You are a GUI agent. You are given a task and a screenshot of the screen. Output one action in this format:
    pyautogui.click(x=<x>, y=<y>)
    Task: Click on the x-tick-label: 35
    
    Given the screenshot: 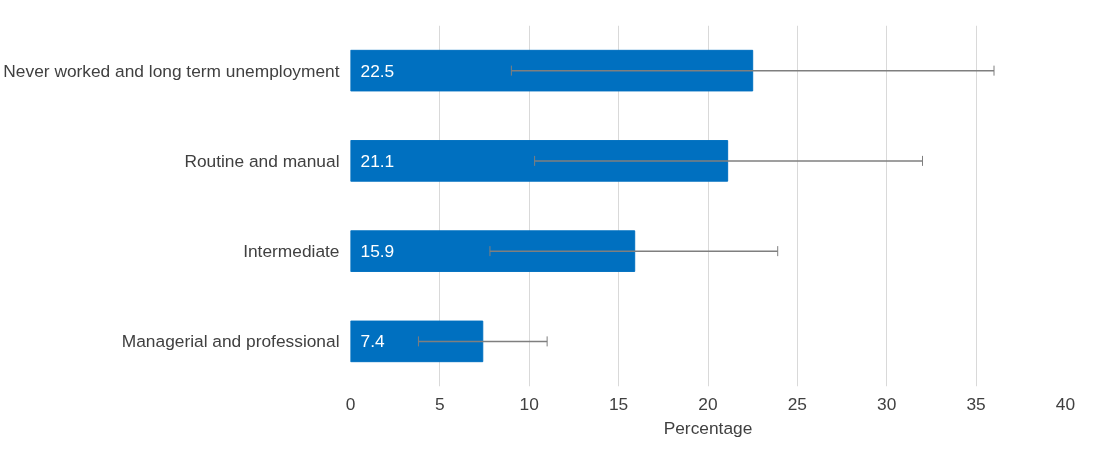 What is the action you would take?
    pyautogui.click(x=976, y=403)
    